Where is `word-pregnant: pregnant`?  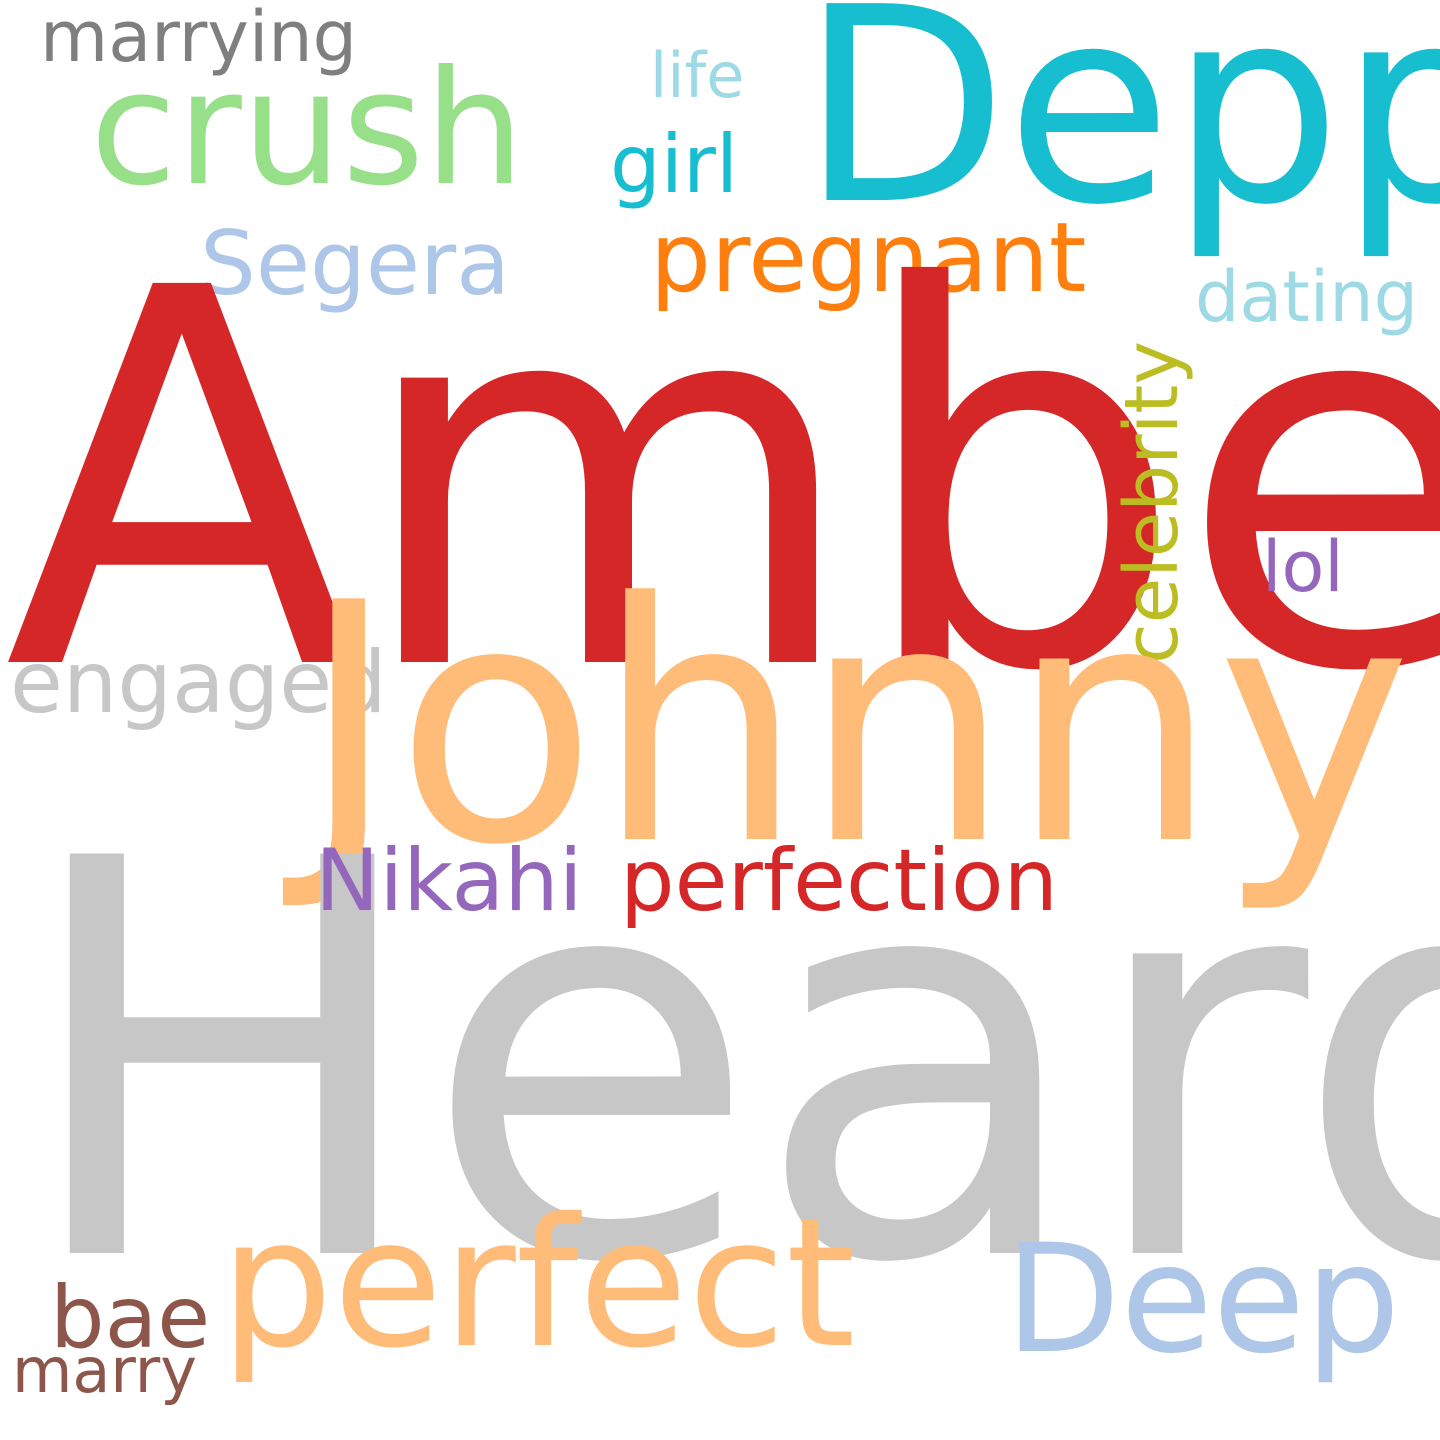 word-pregnant: pregnant is located at coordinates (868, 258).